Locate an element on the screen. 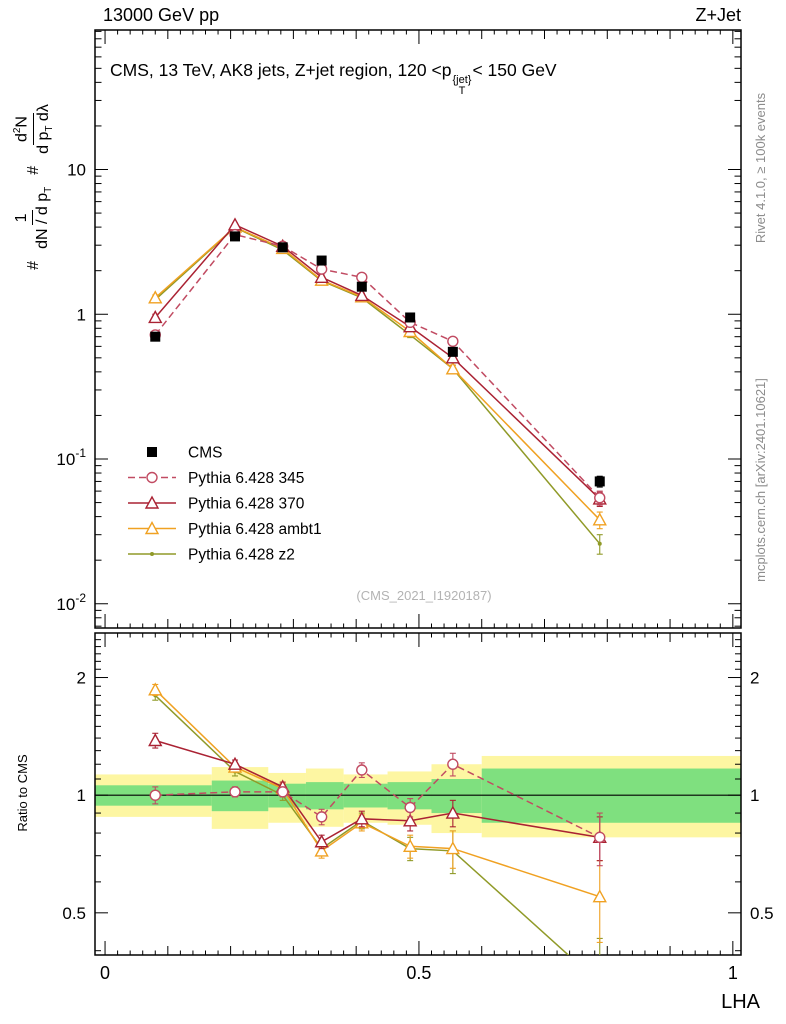  legend-label: CMS is located at coordinates (205, 453).